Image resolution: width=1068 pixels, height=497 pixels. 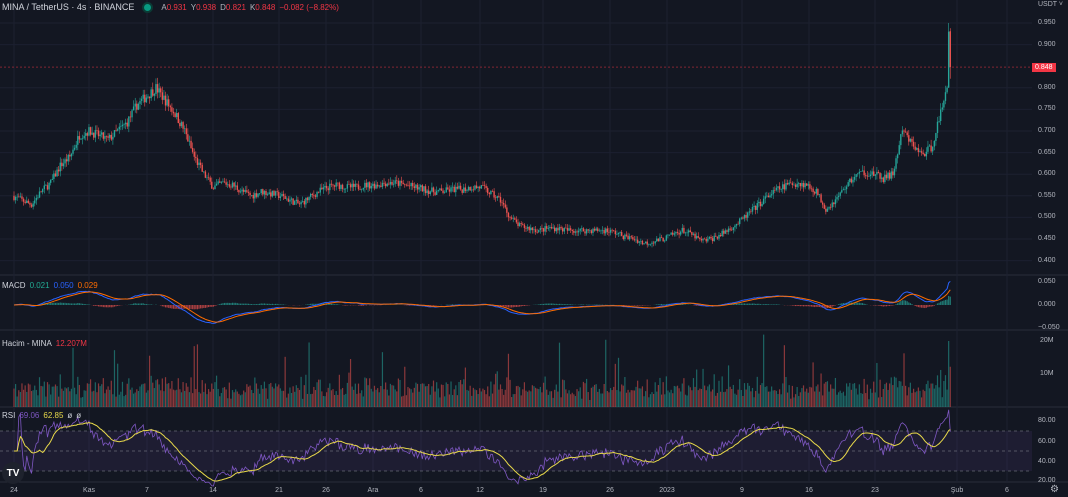 I want to click on time-label: 23, so click(x=875, y=490).